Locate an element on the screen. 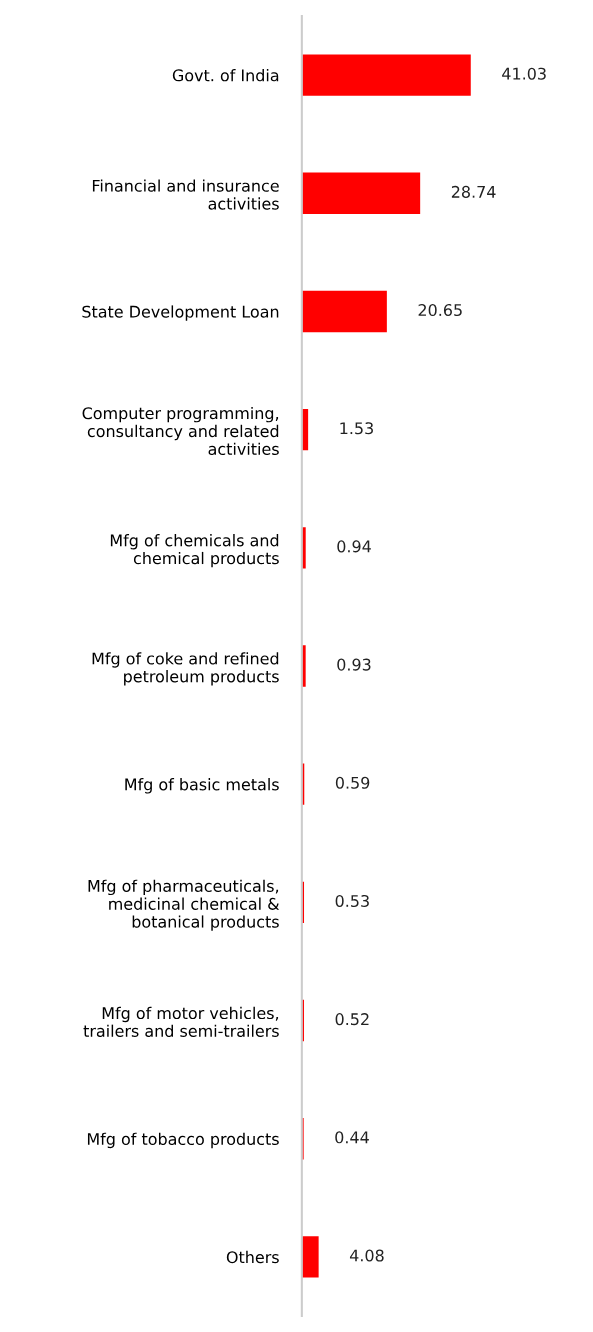 This screenshot has height=1332, width=593. y-tick-label: Govt. of India is located at coordinates (225, 75).